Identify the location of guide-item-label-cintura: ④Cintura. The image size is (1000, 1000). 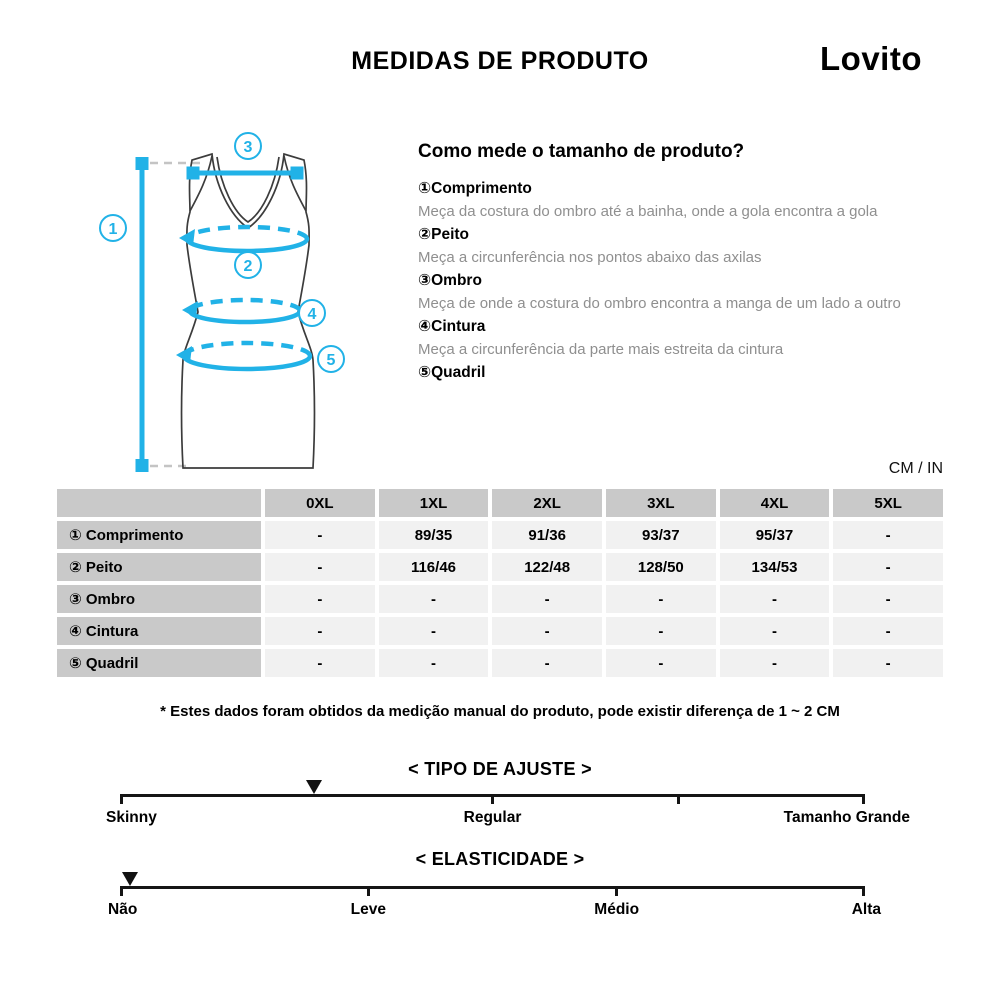
(452, 326).